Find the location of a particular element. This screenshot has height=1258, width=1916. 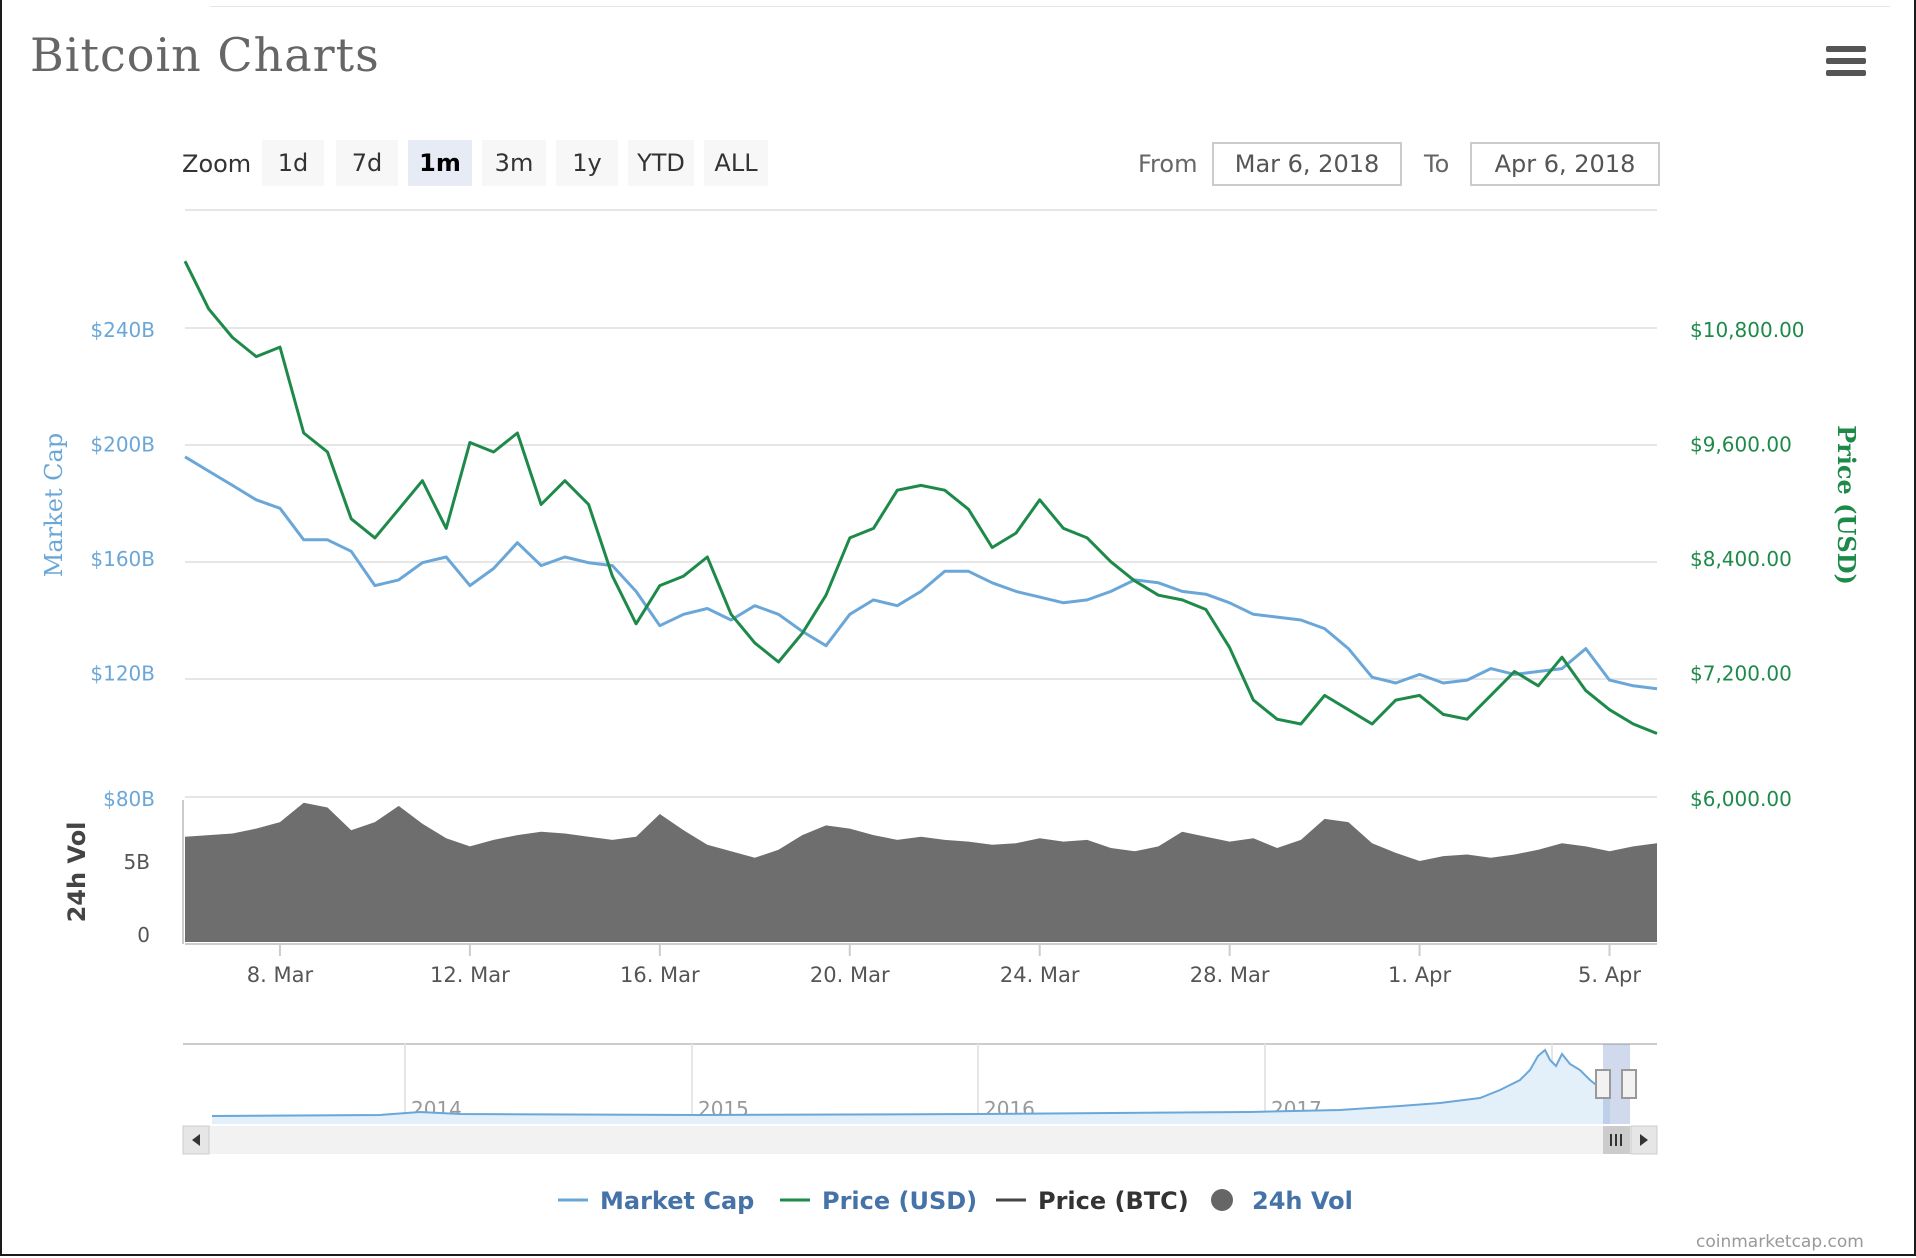

x-tick-label: 24. Mar is located at coordinates (1040, 975).